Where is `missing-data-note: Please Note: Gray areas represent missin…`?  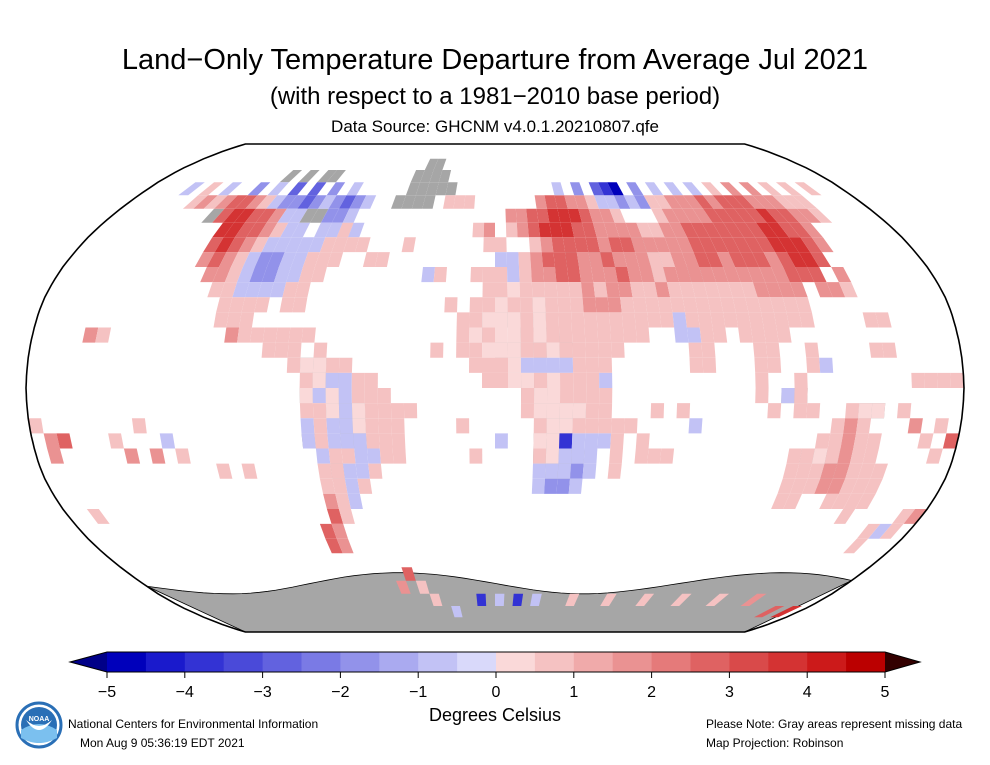 missing-data-note: Please Note: Gray areas represent missin… is located at coordinates (834, 724).